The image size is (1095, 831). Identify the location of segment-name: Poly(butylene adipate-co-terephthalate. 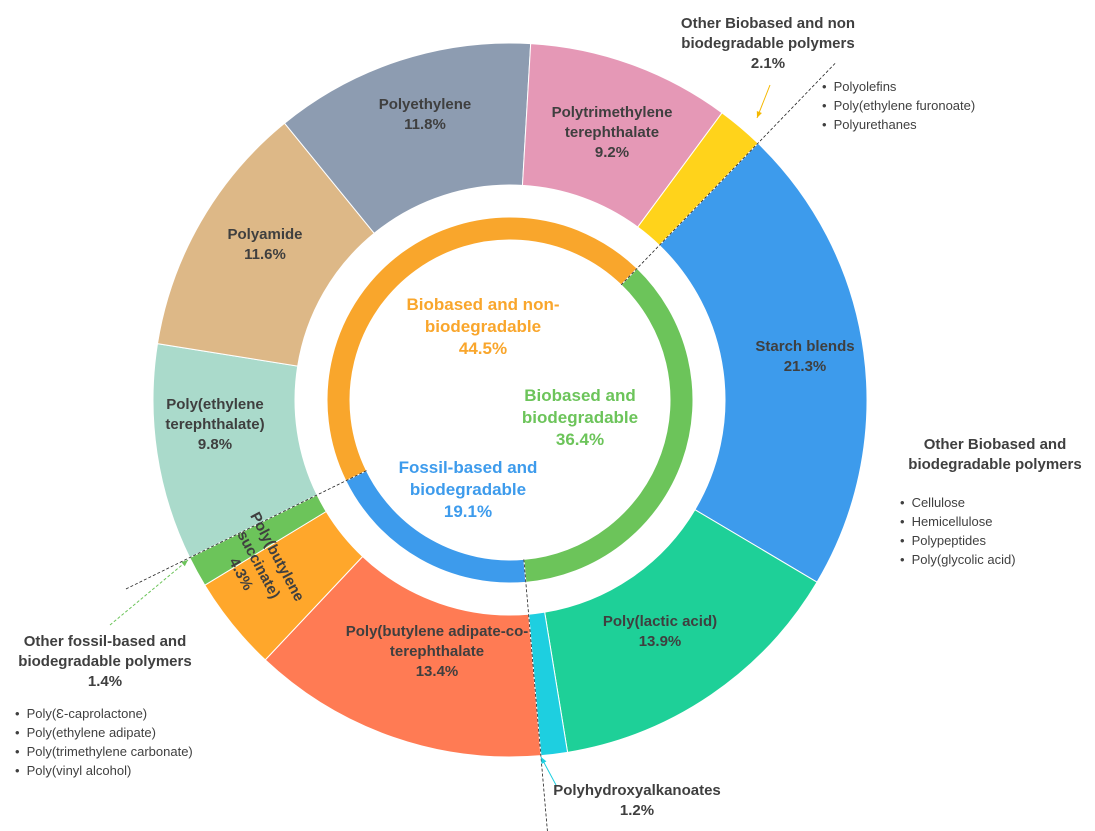
(437, 641).